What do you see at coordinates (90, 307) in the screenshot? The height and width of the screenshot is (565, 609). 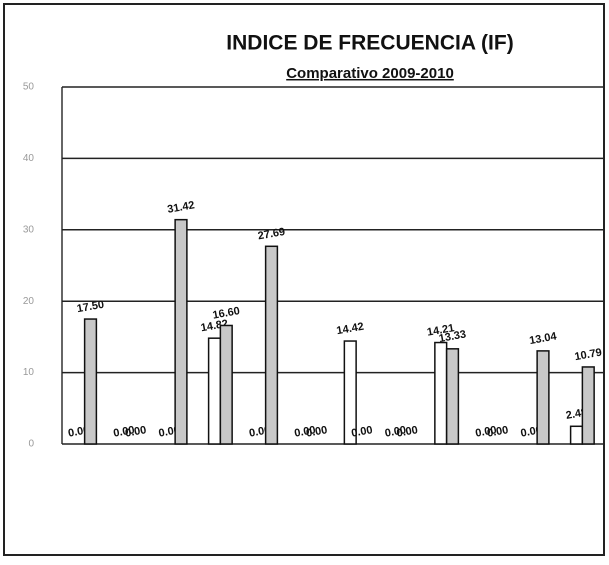 I see `data-label: 17.50` at bounding box center [90, 307].